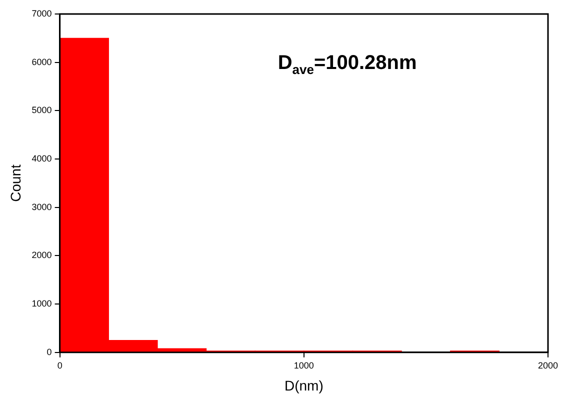 The width and height of the screenshot is (584, 403). What do you see at coordinates (304, 385) in the screenshot?
I see `x-axis-title: D(nm)` at bounding box center [304, 385].